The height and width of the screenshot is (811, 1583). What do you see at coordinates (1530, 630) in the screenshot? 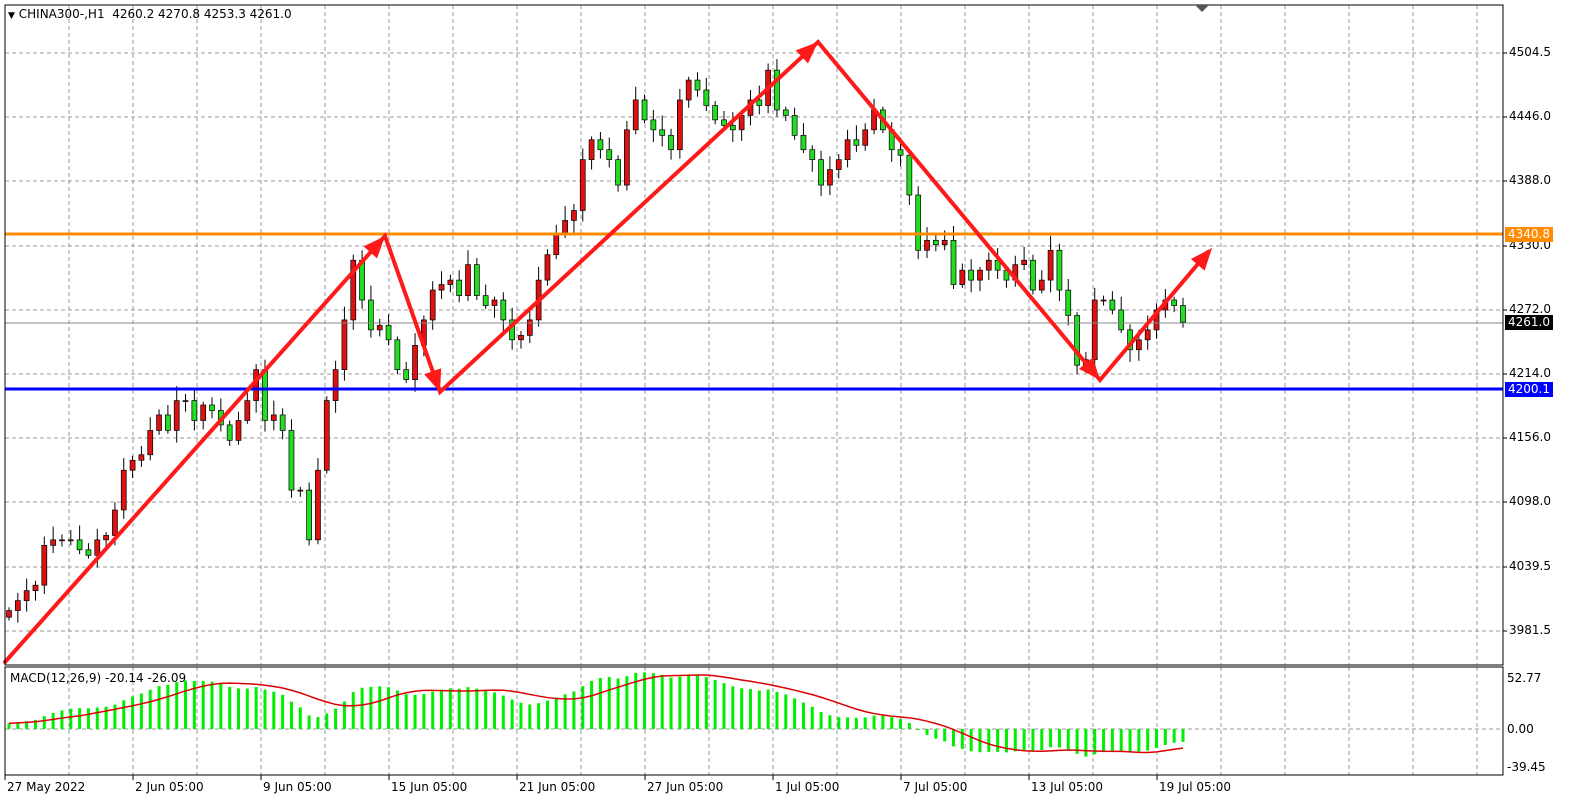
I see `price-tick-label: 3981.5` at bounding box center [1530, 630].